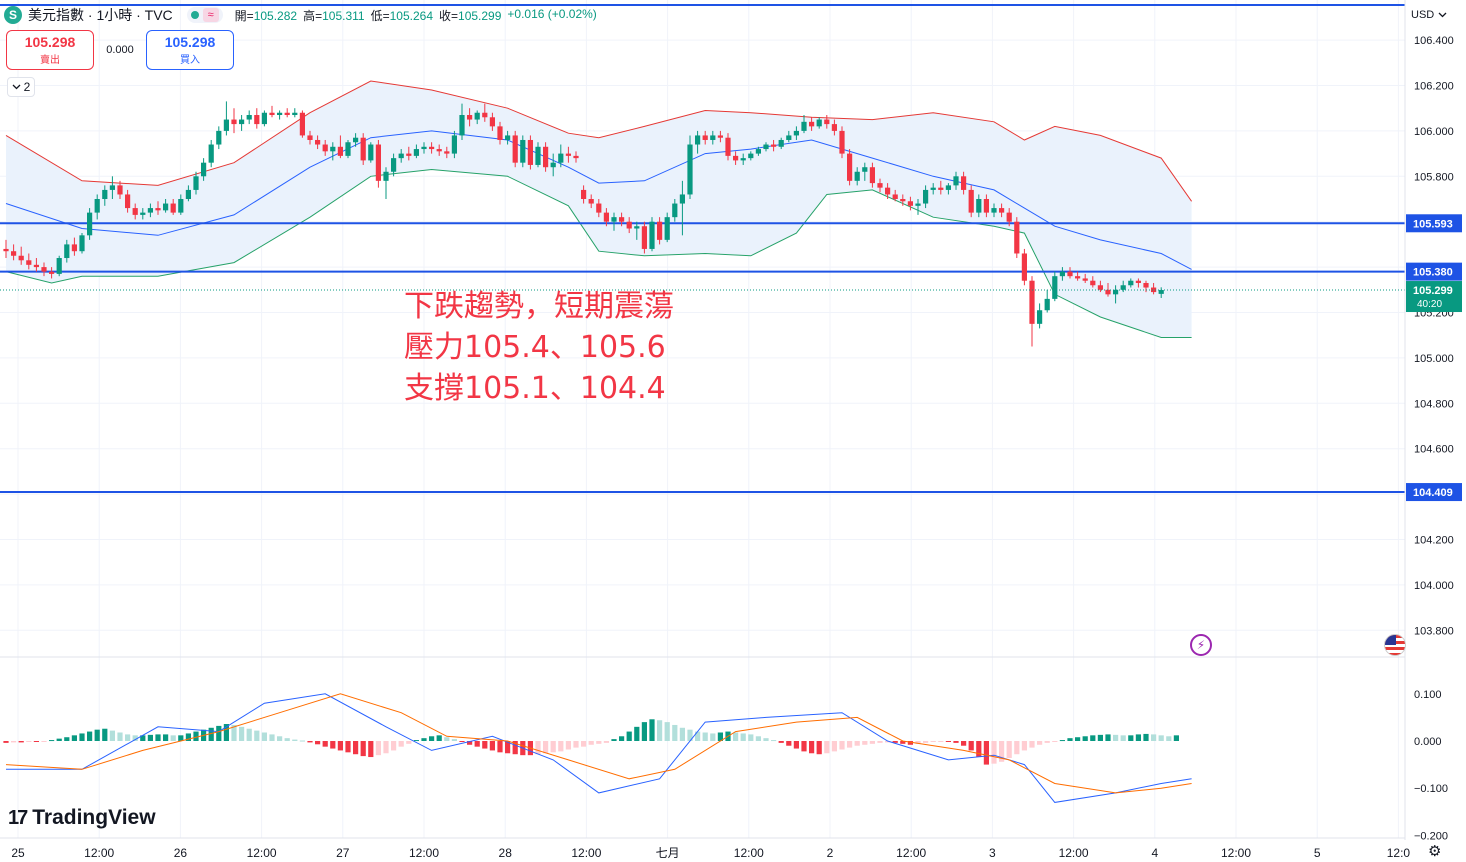 The height and width of the screenshot is (862, 1466). I want to click on indicators-toggle-button: 2, so click(21, 87).